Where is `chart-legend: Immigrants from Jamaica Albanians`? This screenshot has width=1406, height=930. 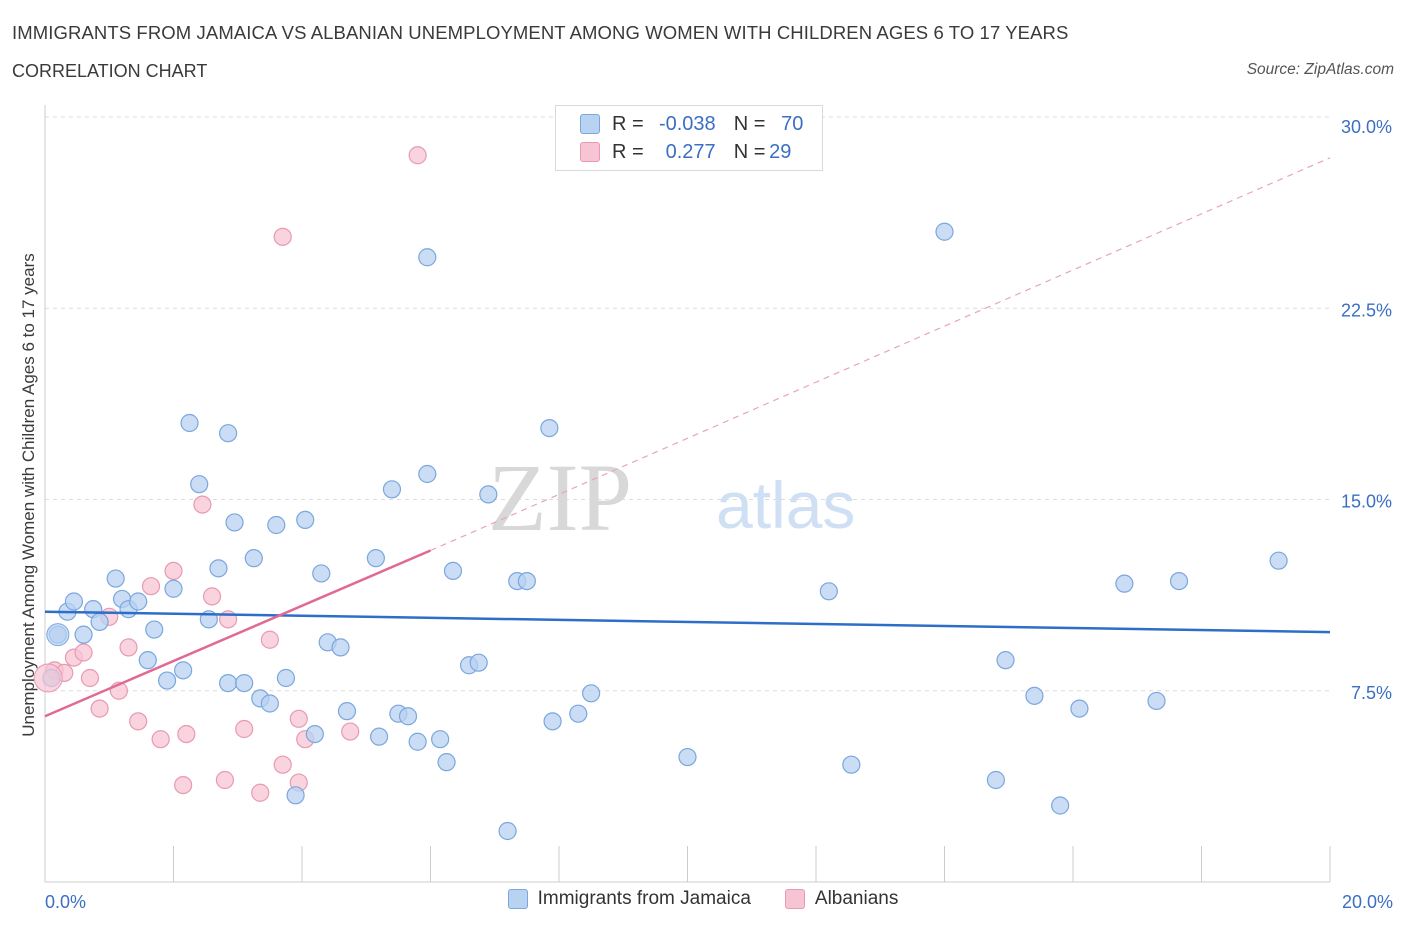 chart-legend: Immigrants from Jamaica Albanians is located at coordinates (703, 899).